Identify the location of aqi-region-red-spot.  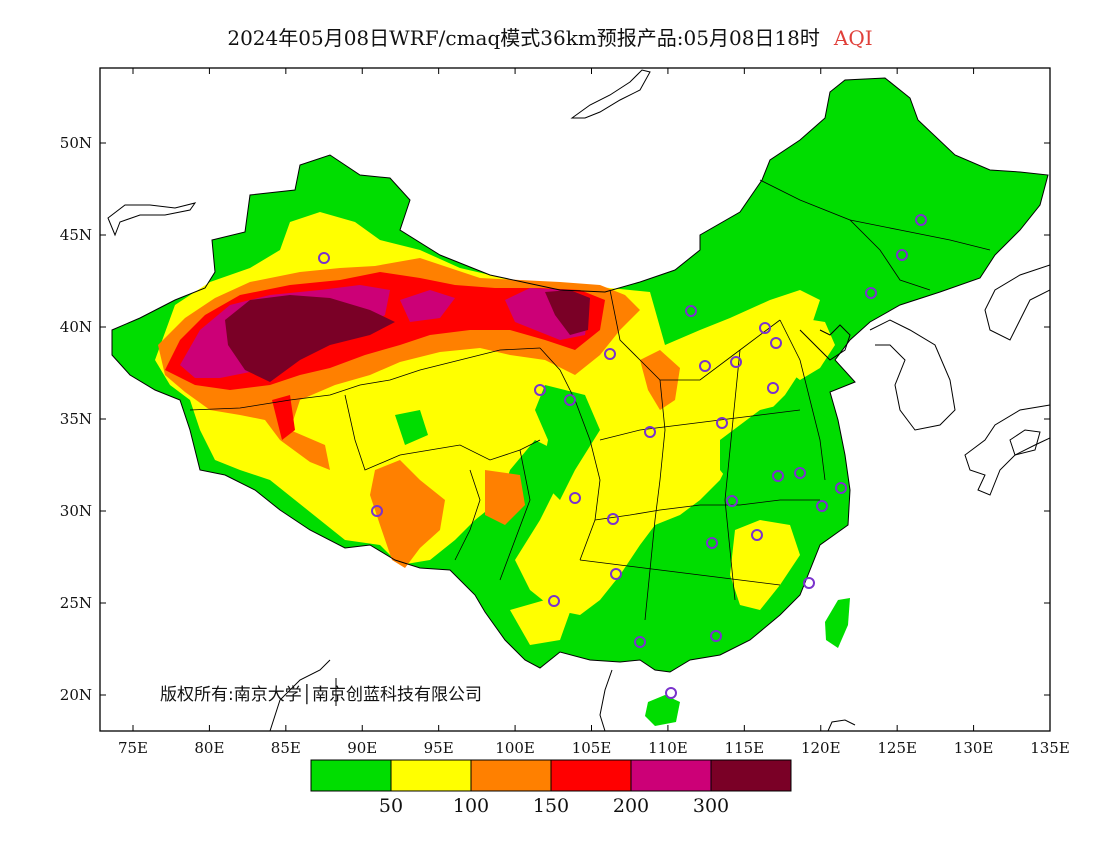
(283, 417).